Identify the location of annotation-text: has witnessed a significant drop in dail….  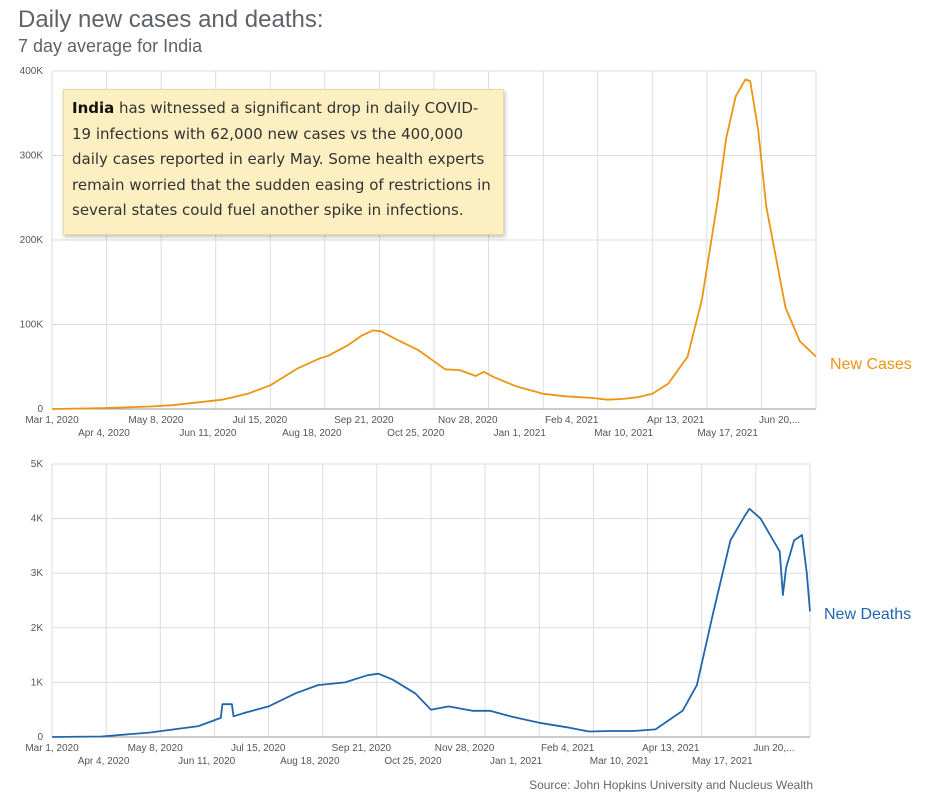
(281, 159).